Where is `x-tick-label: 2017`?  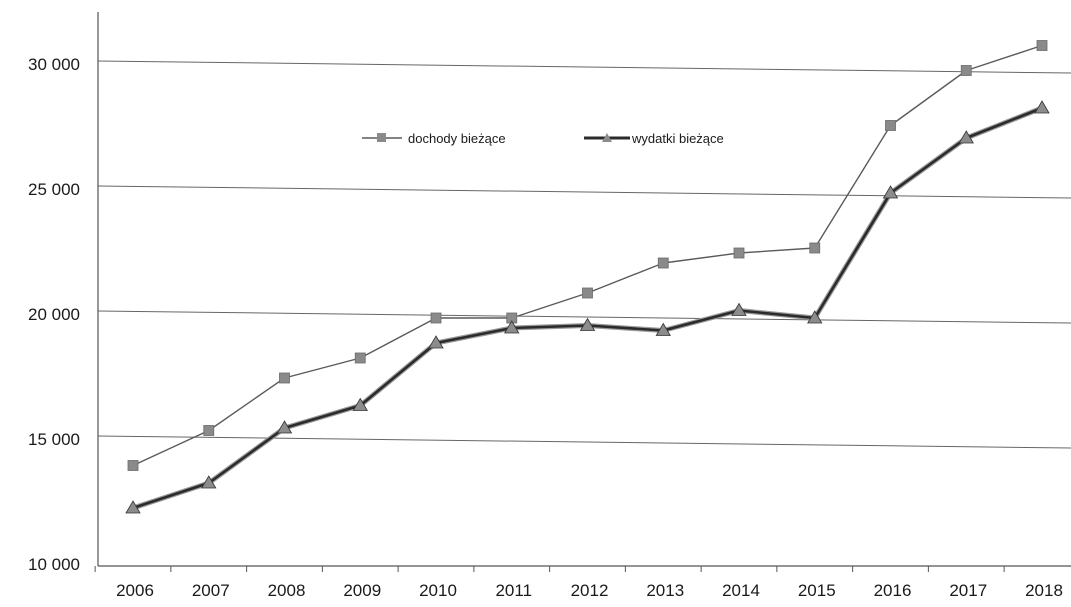
x-tick-label: 2017 is located at coordinates (968, 590).